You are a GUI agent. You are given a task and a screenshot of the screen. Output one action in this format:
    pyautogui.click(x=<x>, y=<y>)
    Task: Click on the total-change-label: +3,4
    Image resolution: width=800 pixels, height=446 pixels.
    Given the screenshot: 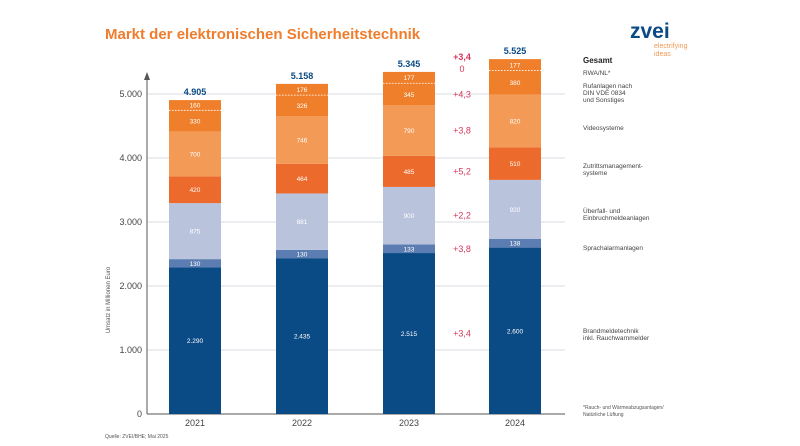 What is the action you would take?
    pyautogui.click(x=462, y=57)
    